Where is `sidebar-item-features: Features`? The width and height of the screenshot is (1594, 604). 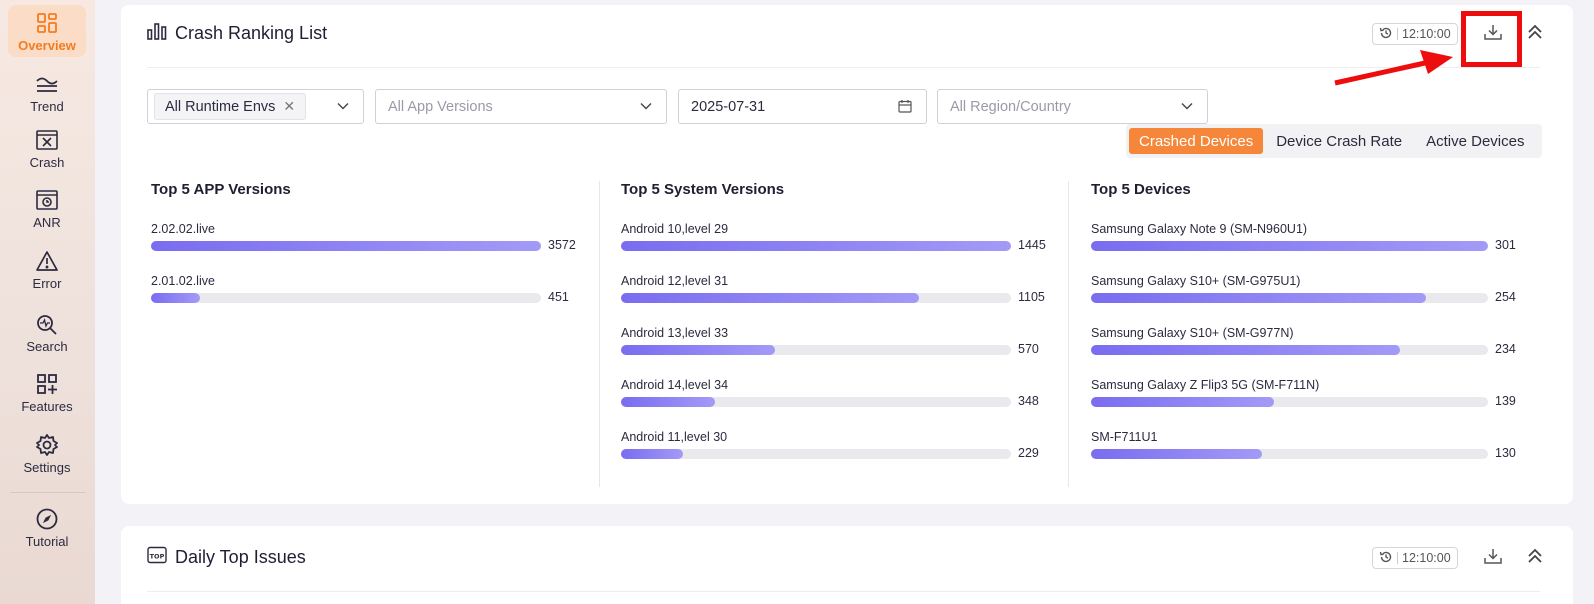
sidebar-item-features: Features is located at coordinates (47, 392).